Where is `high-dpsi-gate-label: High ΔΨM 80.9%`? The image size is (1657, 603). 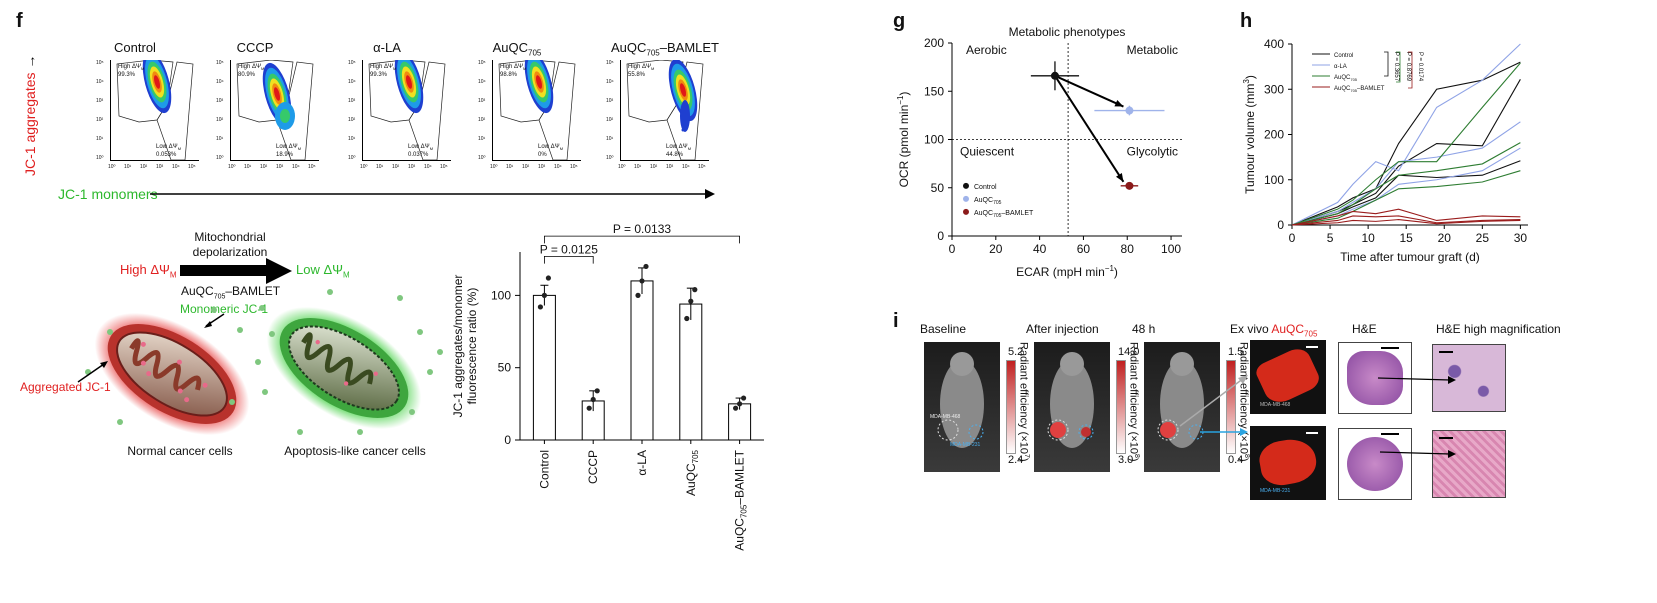 high-dpsi-gate-label: High ΔΨM 80.9% is located at coordinates (251, 71).